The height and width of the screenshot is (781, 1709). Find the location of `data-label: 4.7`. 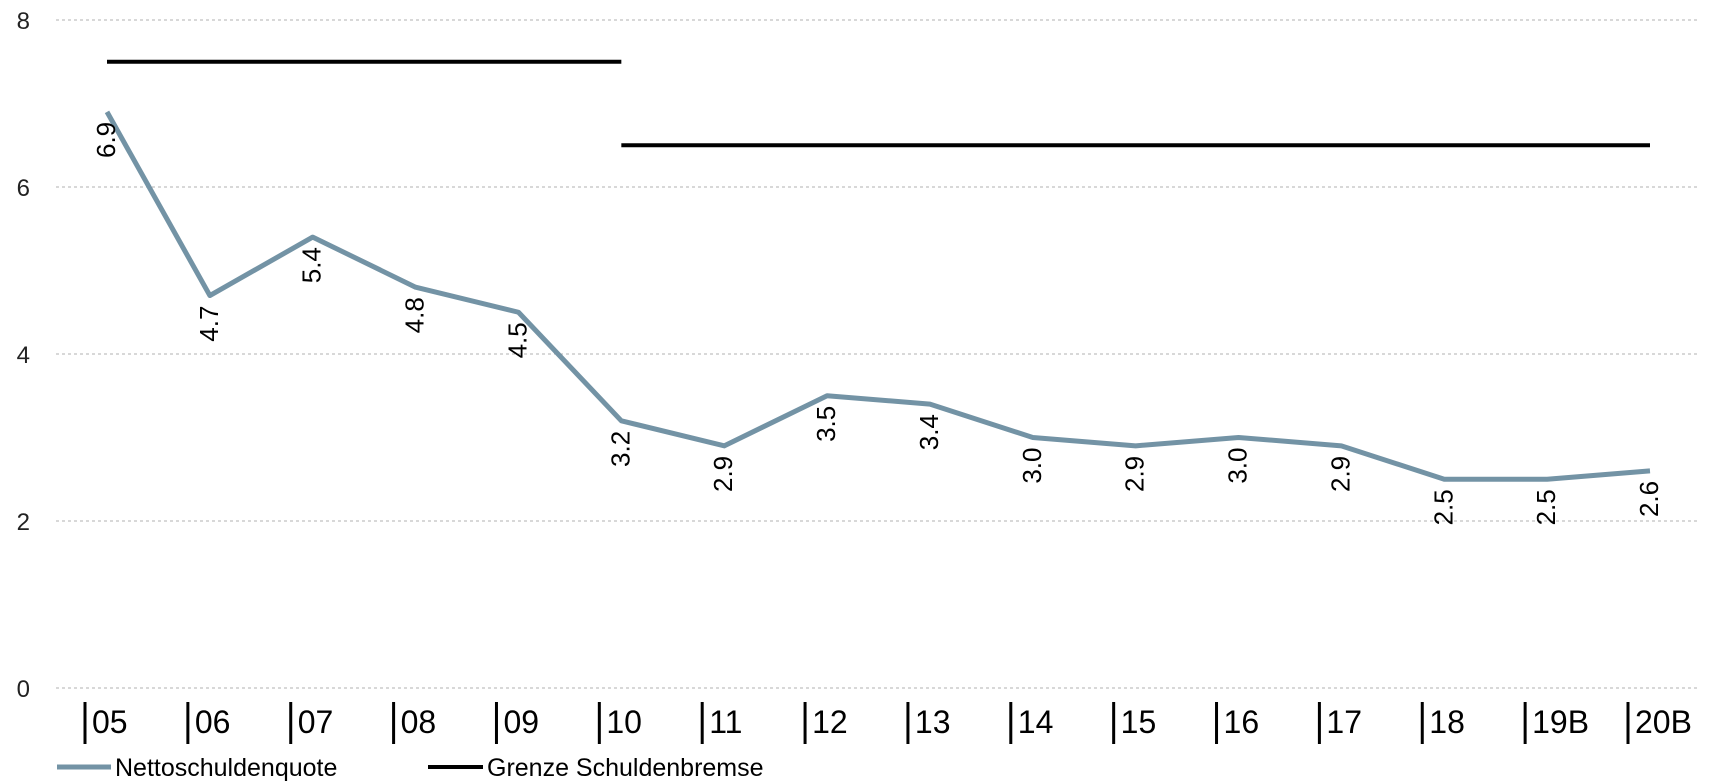

data-label: 4.7 is located at coordinates (209, 324).